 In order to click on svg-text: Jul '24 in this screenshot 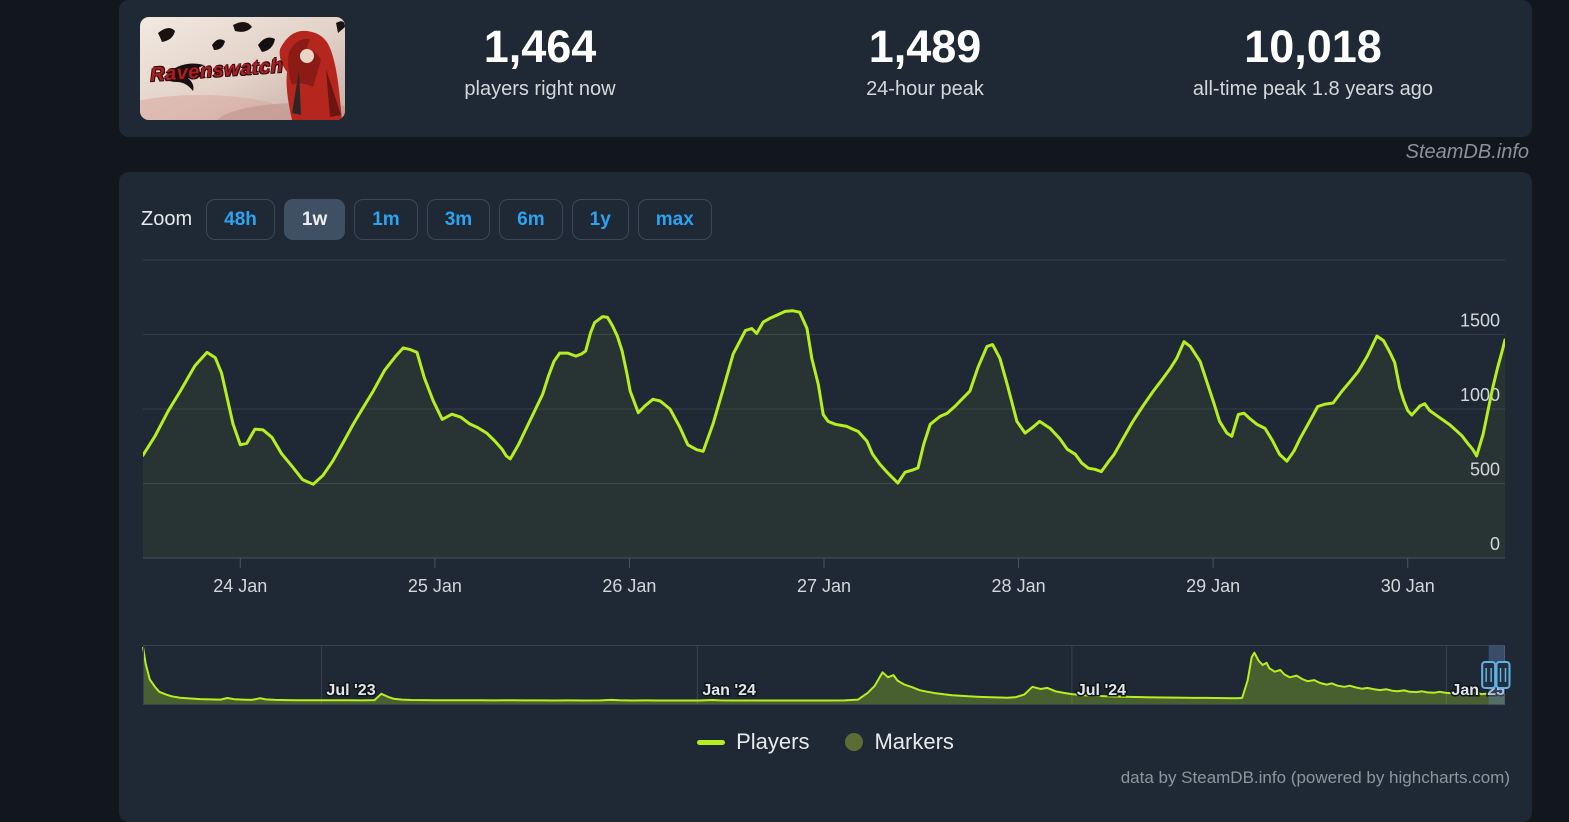, I will do `click(1101, 690)`.